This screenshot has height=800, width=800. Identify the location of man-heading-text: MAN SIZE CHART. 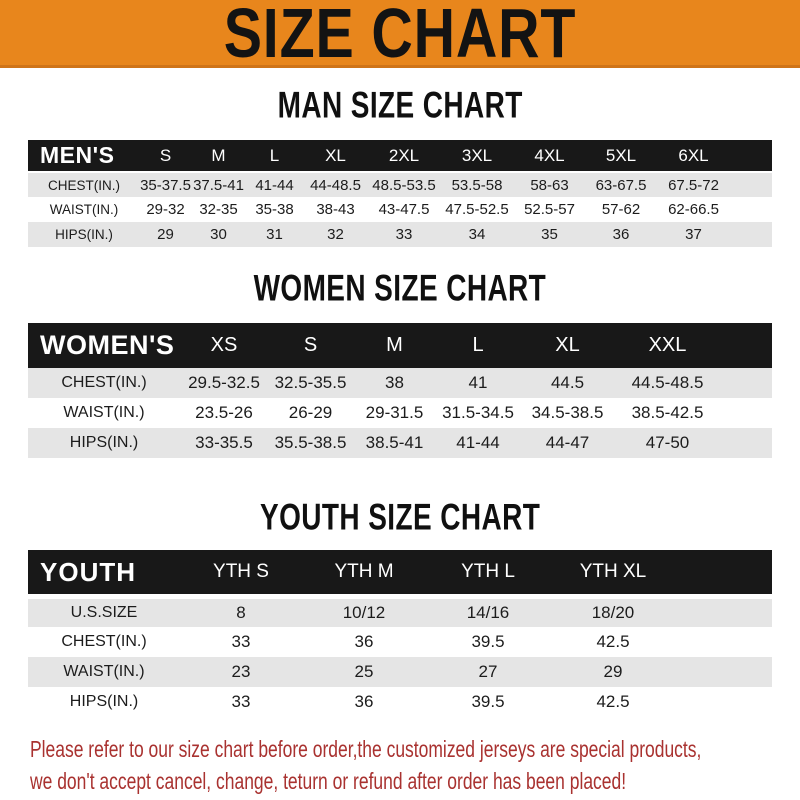
(400, 105).